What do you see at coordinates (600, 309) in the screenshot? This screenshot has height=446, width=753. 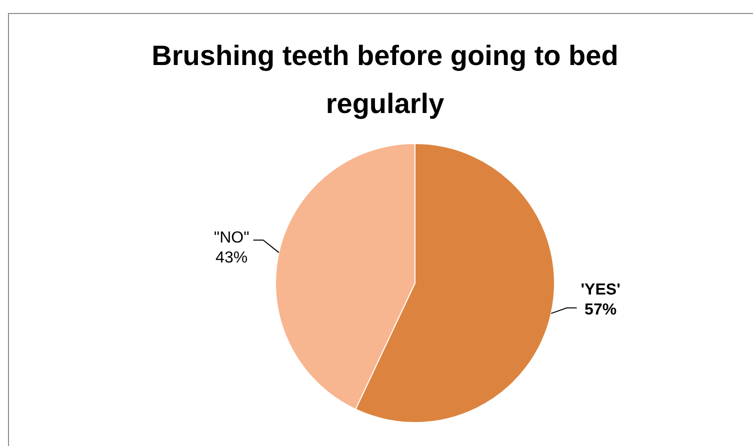 I see `data-label: 57%` at bounding box center [600, 309].